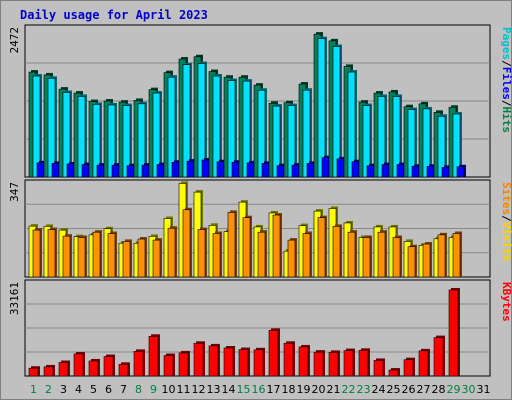  What do you see at coordinates (229, 389) in the screenshot?
I see `x-tick-label: 14` at bounding box center [229, 389].